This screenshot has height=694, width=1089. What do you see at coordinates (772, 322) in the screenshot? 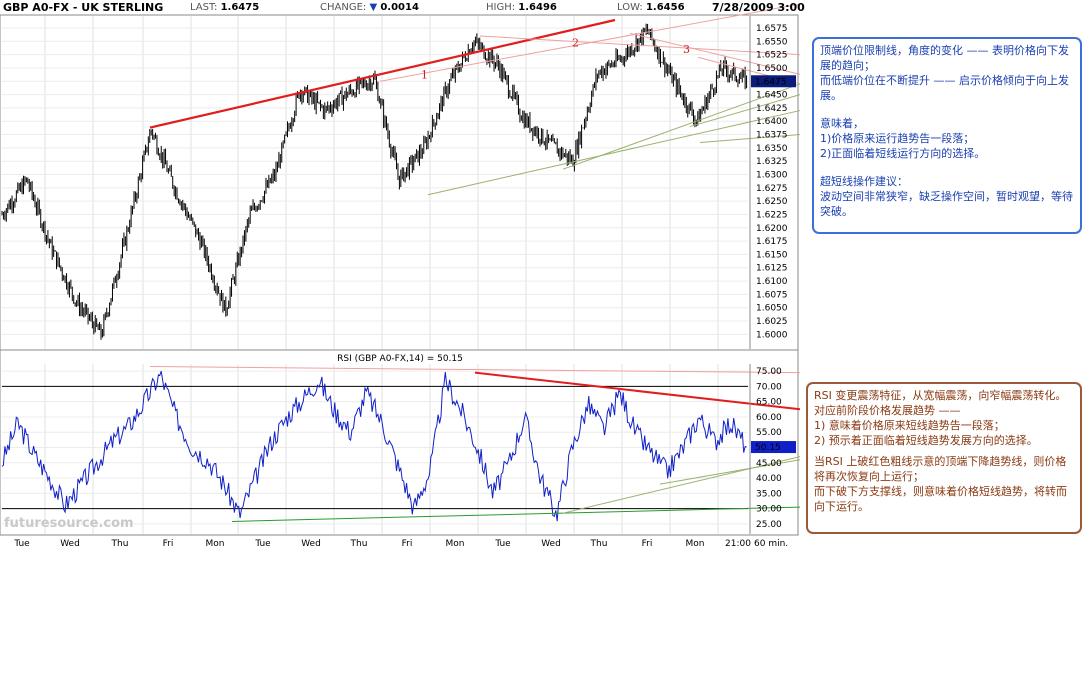
I see `price-tick-label: 1.6025` at bounding box center [772, 322].